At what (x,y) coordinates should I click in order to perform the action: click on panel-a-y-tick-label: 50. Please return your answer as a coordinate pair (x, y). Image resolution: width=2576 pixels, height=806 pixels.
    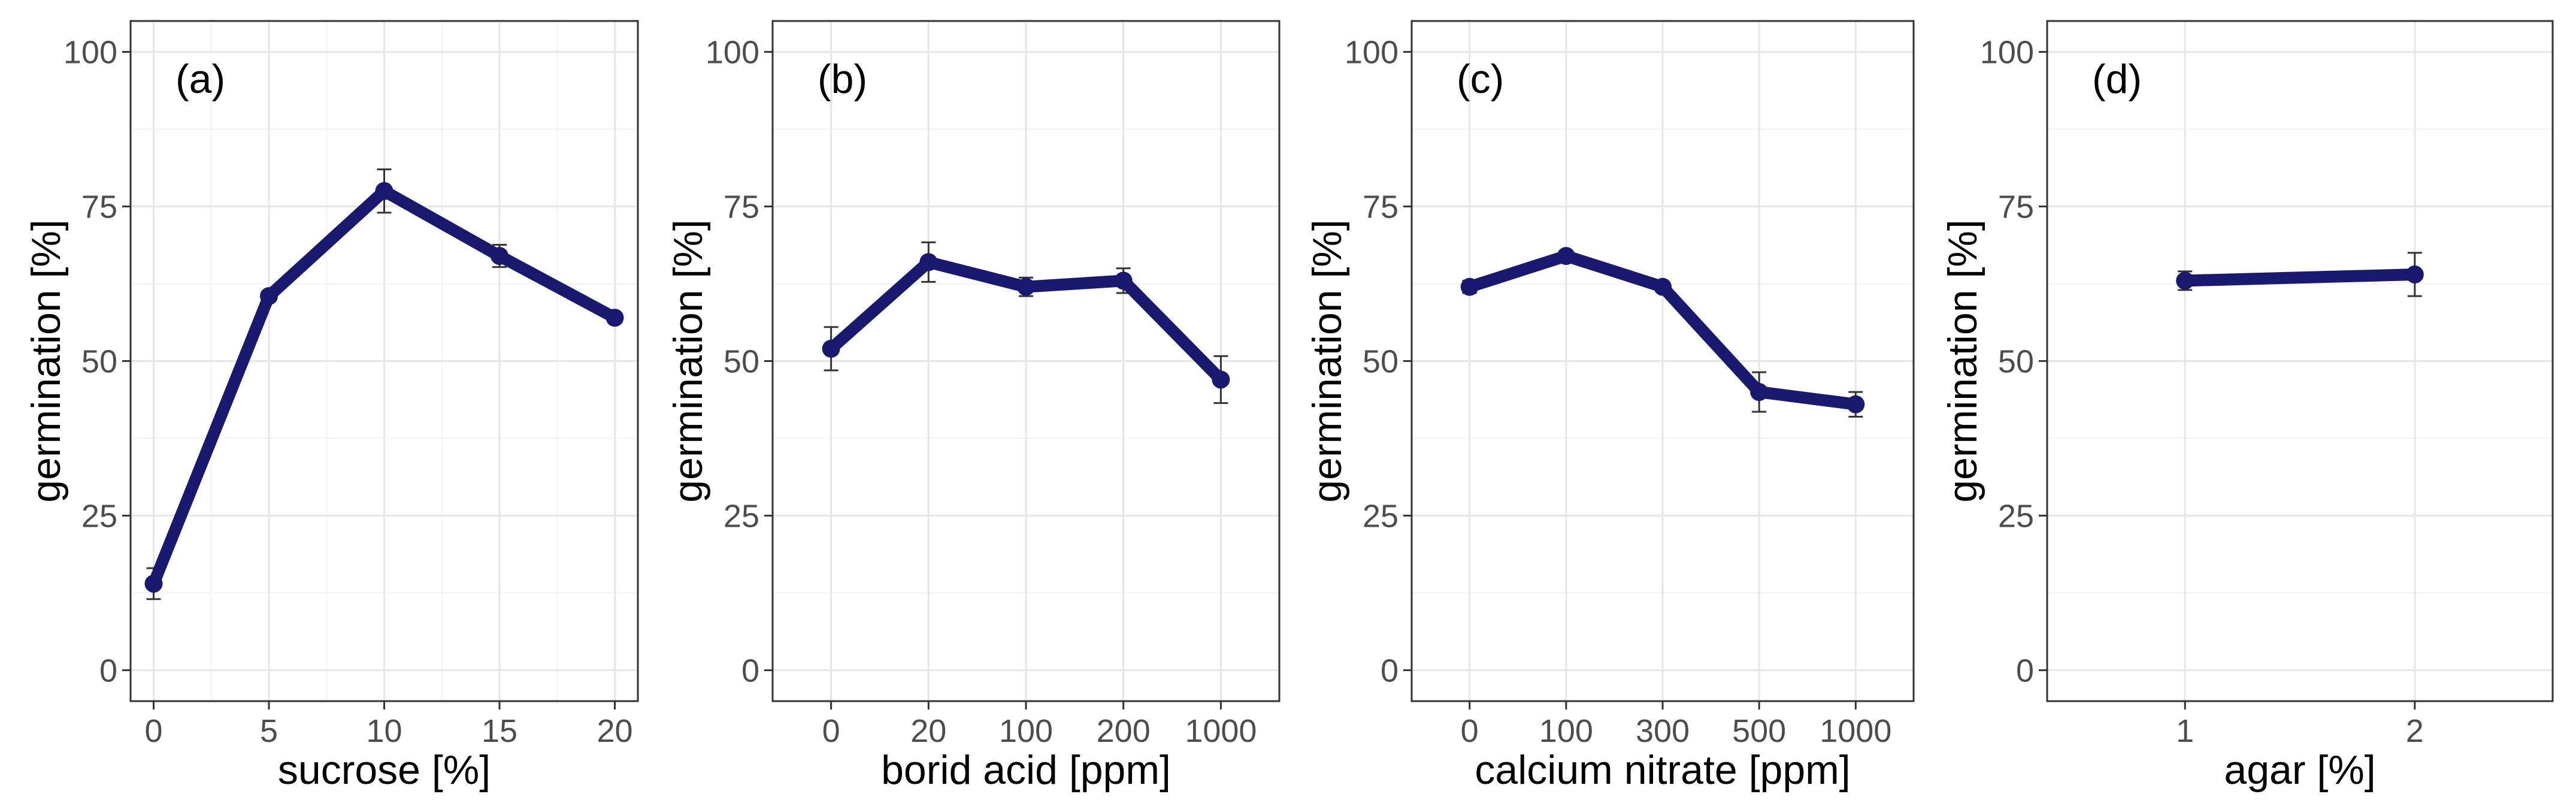
    Looking at the image, I should click on (99, 362).